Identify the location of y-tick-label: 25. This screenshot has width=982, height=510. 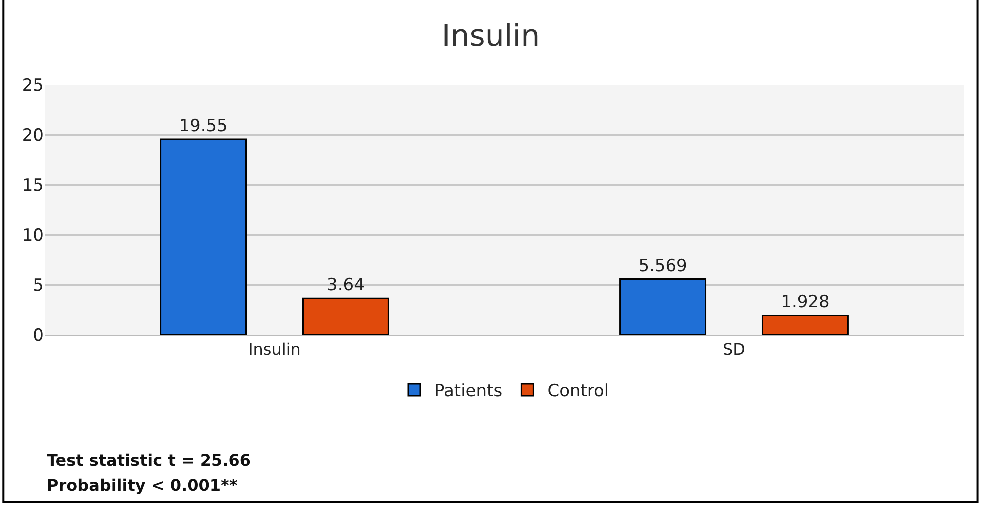
(33, 86).